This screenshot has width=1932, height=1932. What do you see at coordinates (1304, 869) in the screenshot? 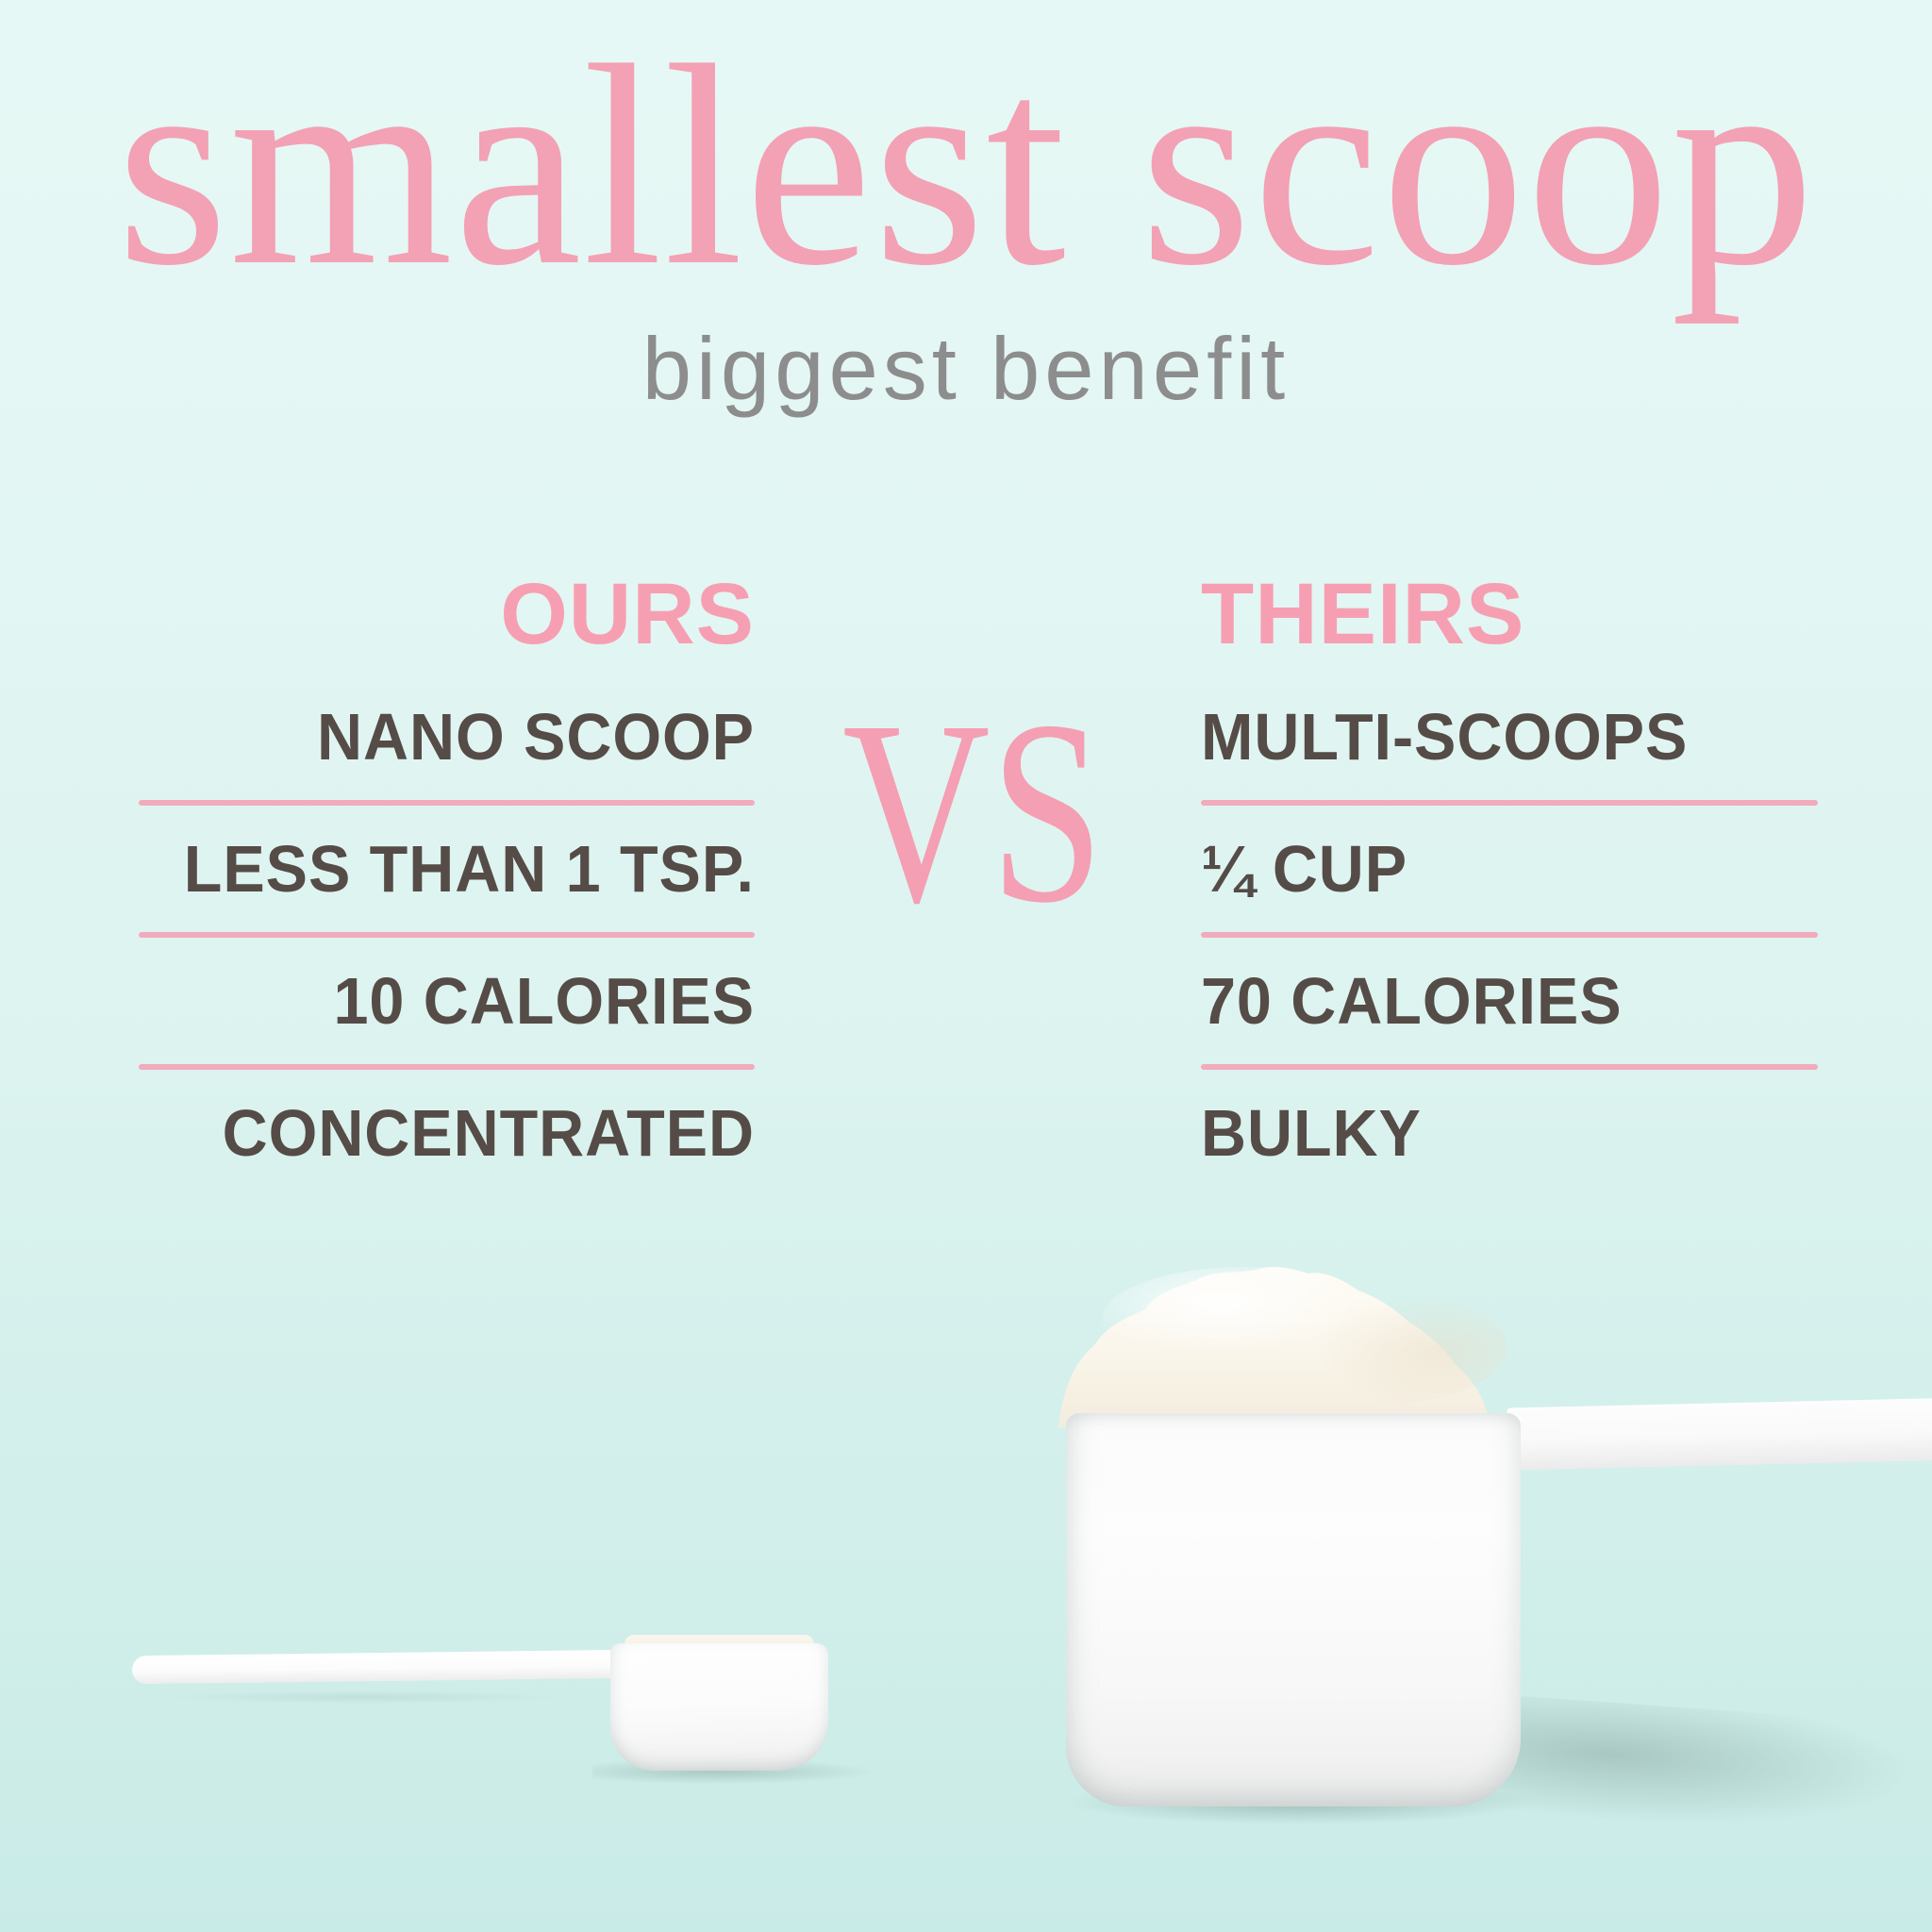
I see `theirs-row-quarter-cup: ¼ CUP` at bounding box center [1304, 869].